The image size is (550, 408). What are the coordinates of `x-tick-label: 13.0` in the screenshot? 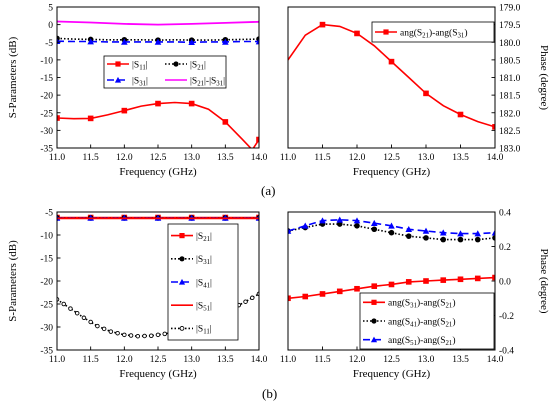 It's located at (191, 158).